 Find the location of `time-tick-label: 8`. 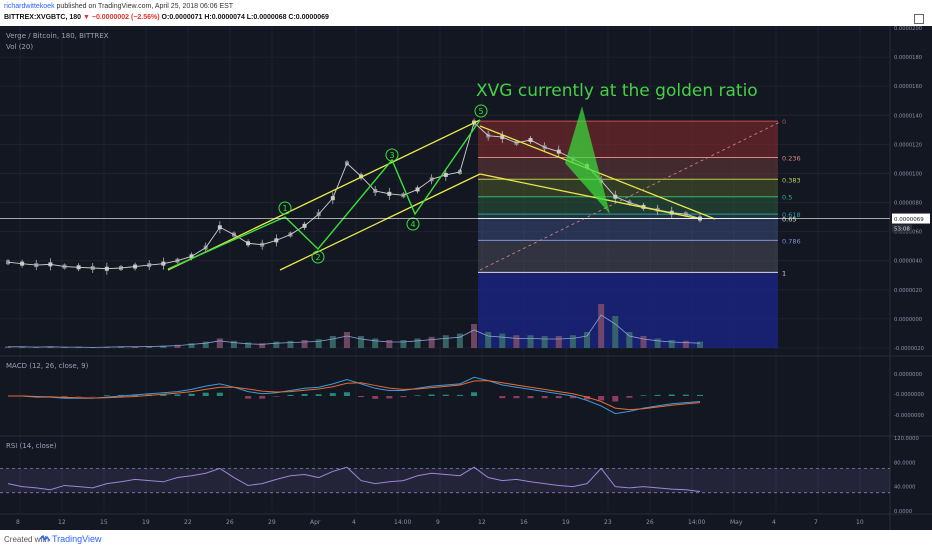

time-tick-label: 8 is located at coordinates (18, 522).